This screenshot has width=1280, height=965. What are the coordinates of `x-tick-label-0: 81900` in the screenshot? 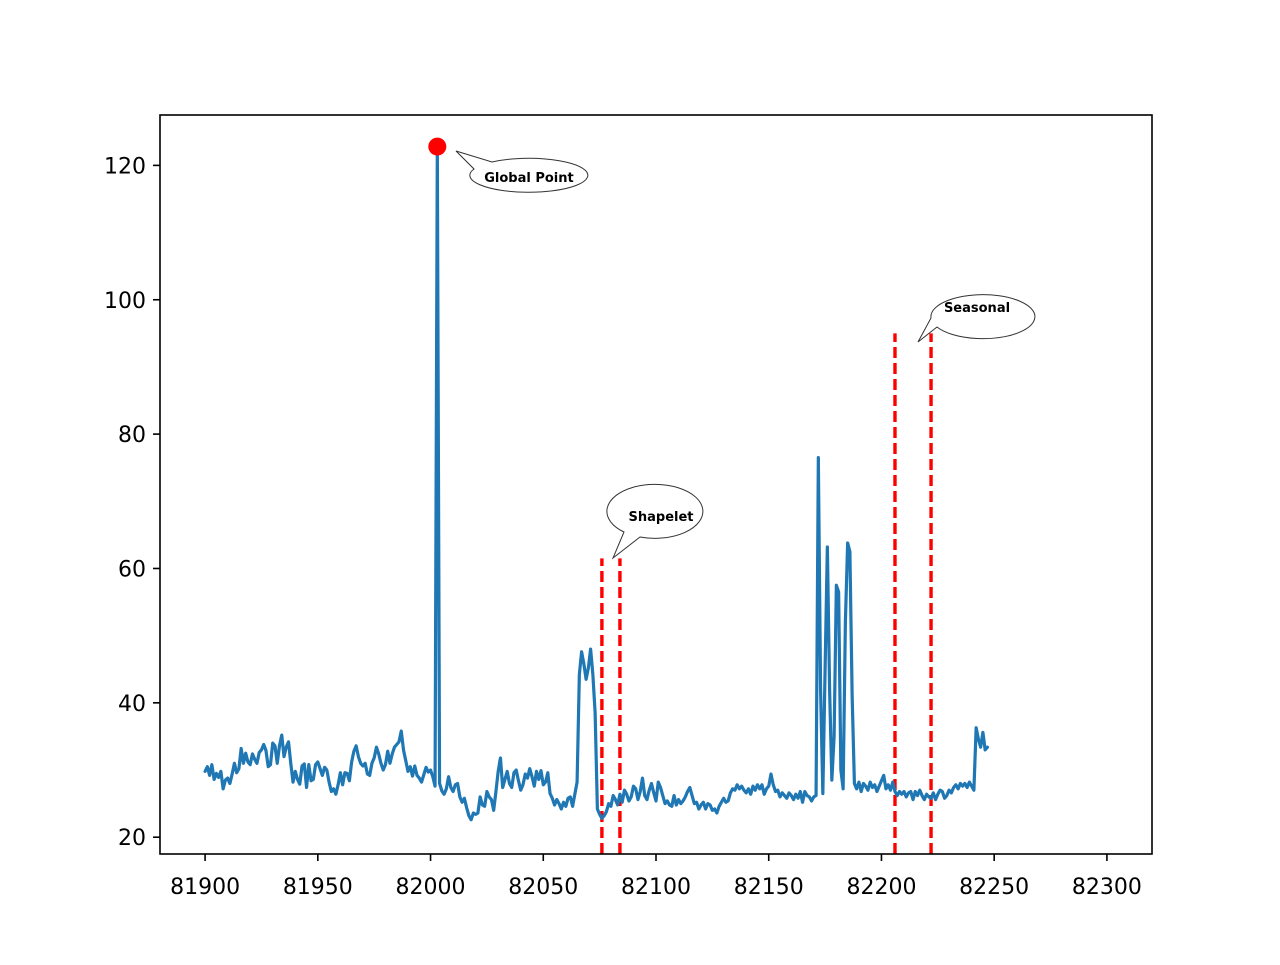 It's located at (205, 887).